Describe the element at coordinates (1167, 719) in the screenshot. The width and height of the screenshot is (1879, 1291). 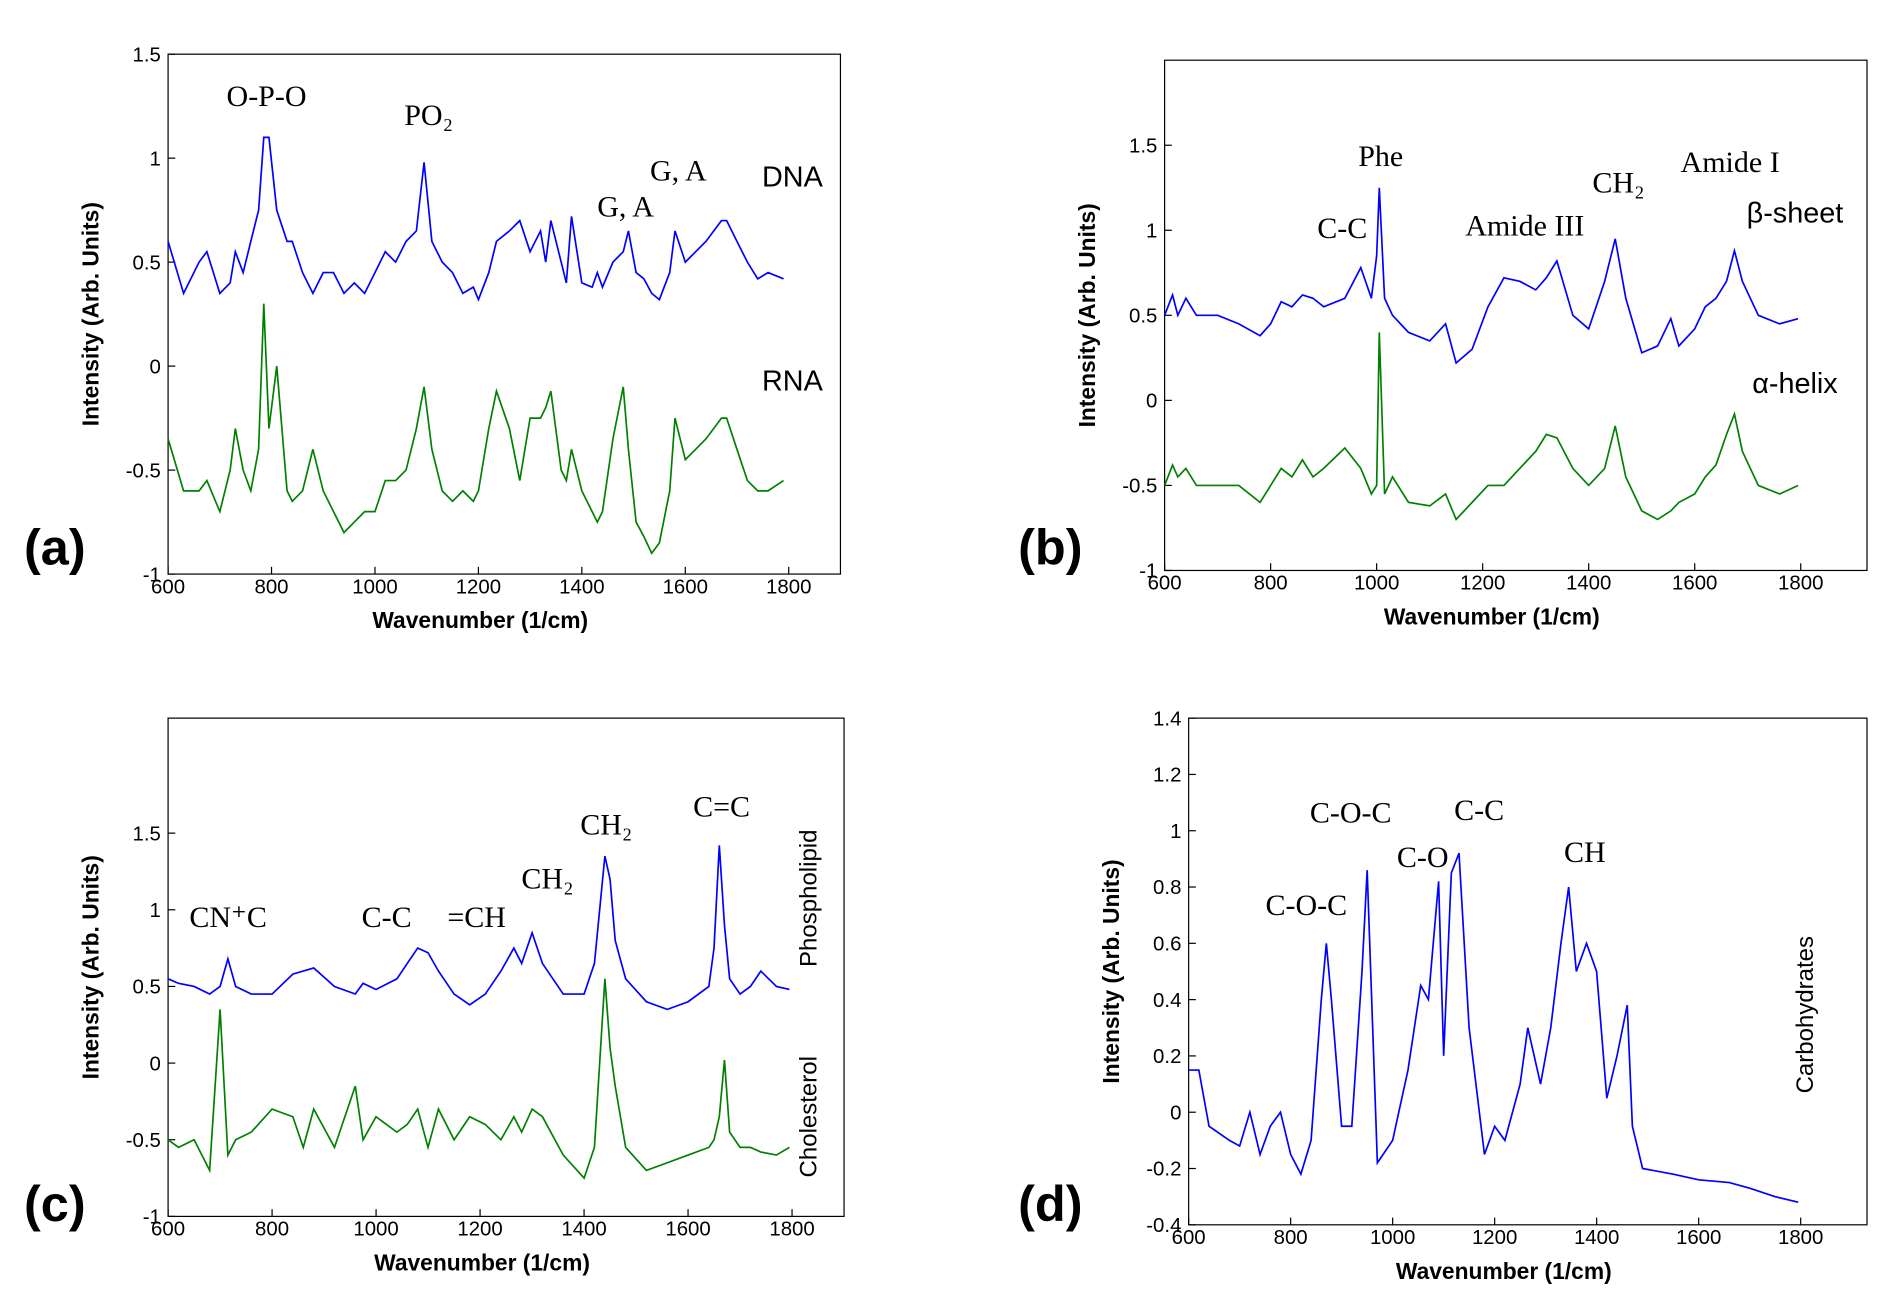
I see `y-tick-label: 1.4` at that location.